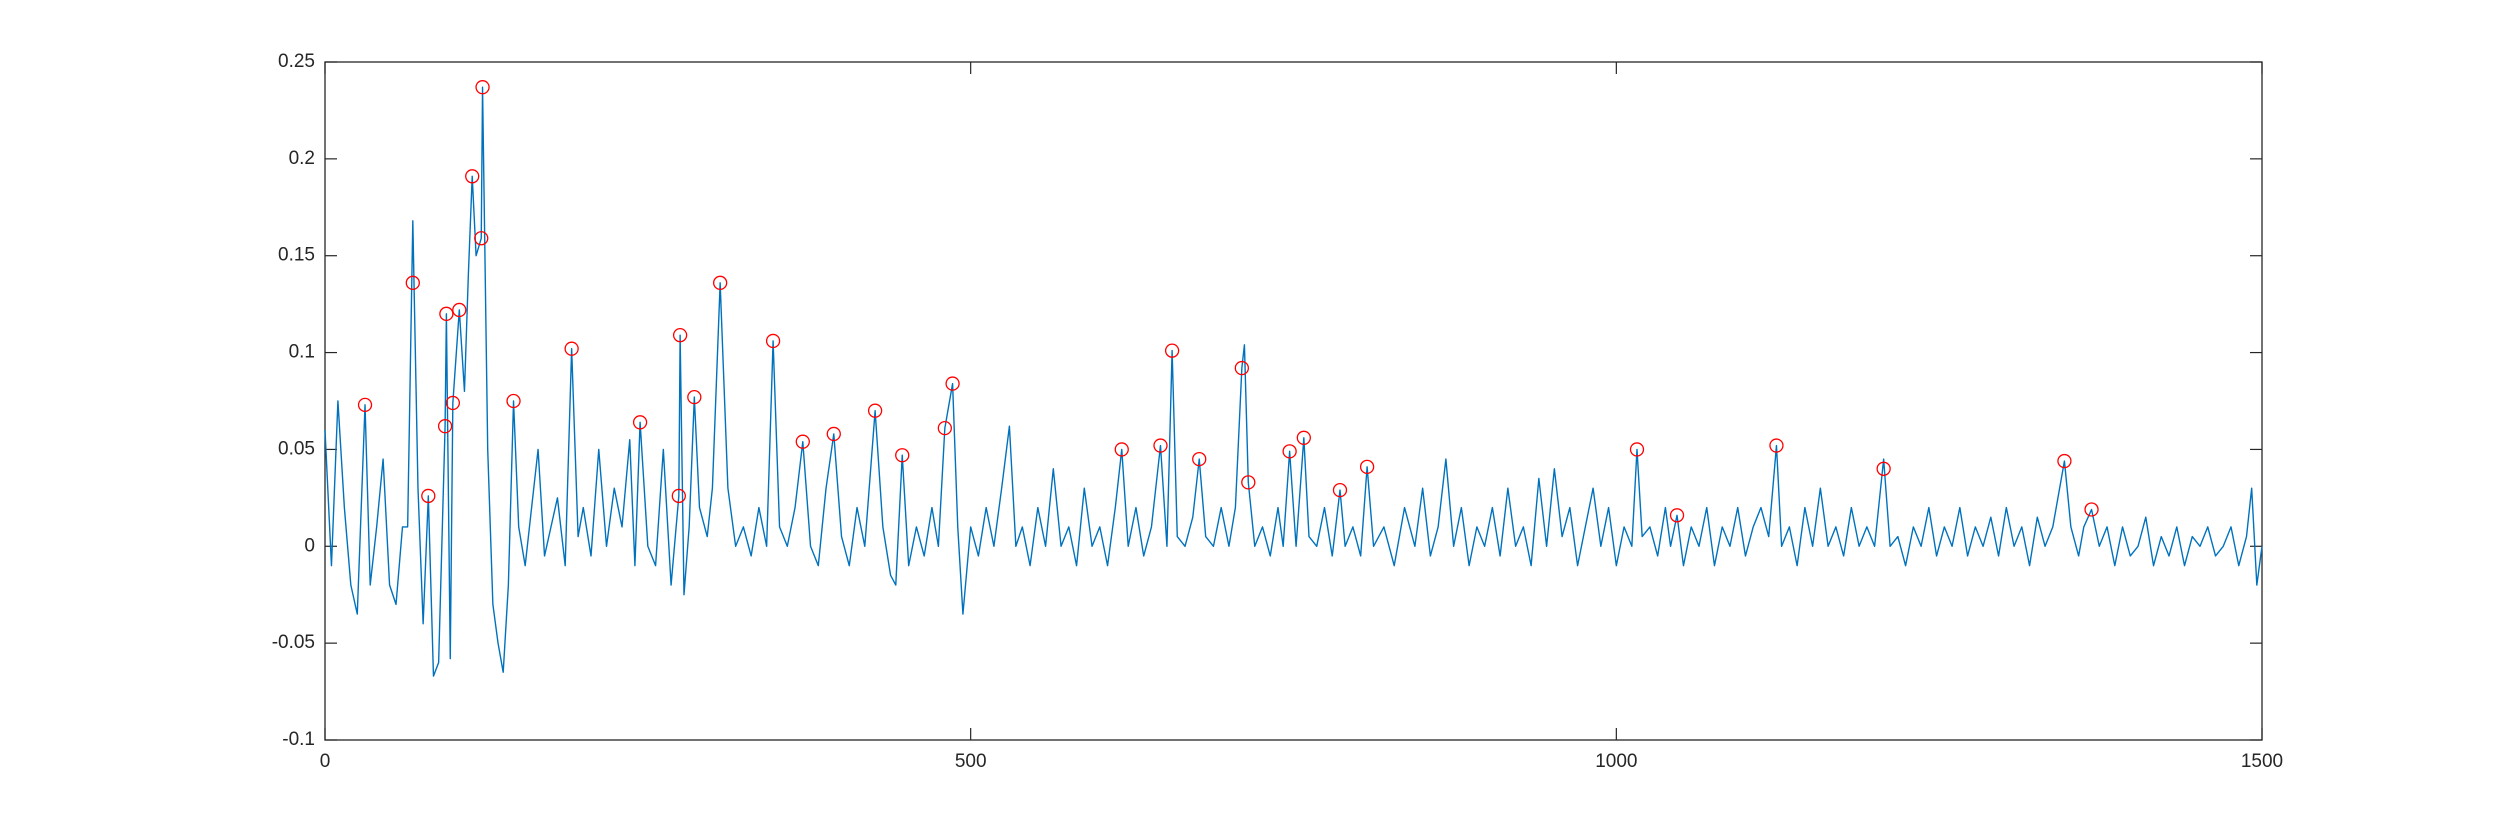 Image resolution: width=2500 pixels, height=833 pixels. I want to click on y-tick-label: 0, so click(309, 545).